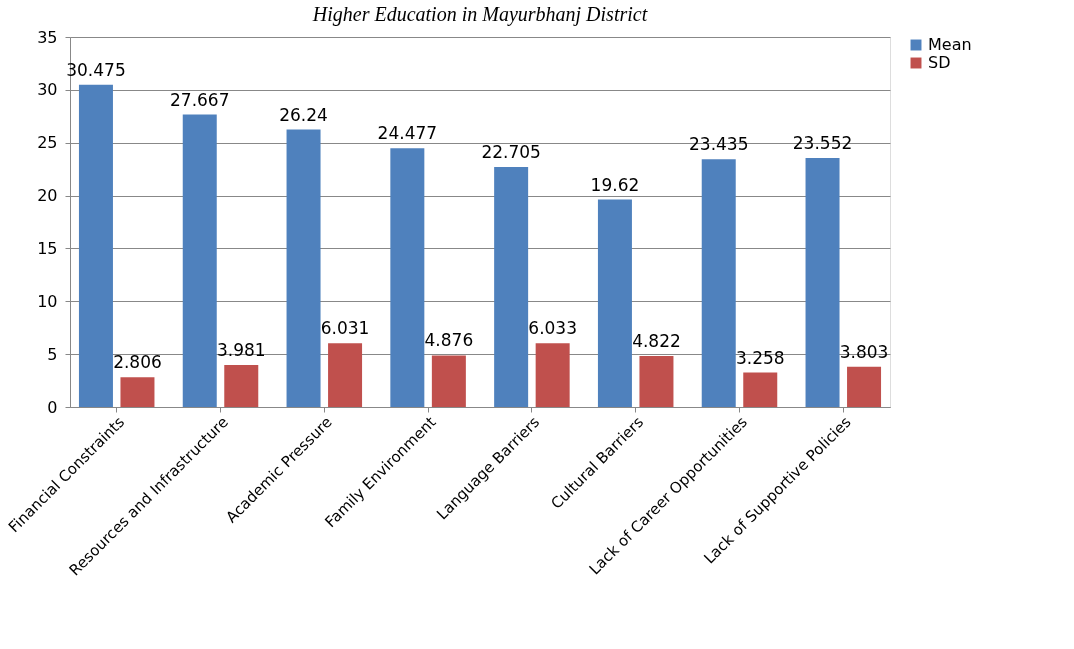  Describe the element at coordinates (47, 37) in the screenshot. I see `y-tick-label: 35` at that location.